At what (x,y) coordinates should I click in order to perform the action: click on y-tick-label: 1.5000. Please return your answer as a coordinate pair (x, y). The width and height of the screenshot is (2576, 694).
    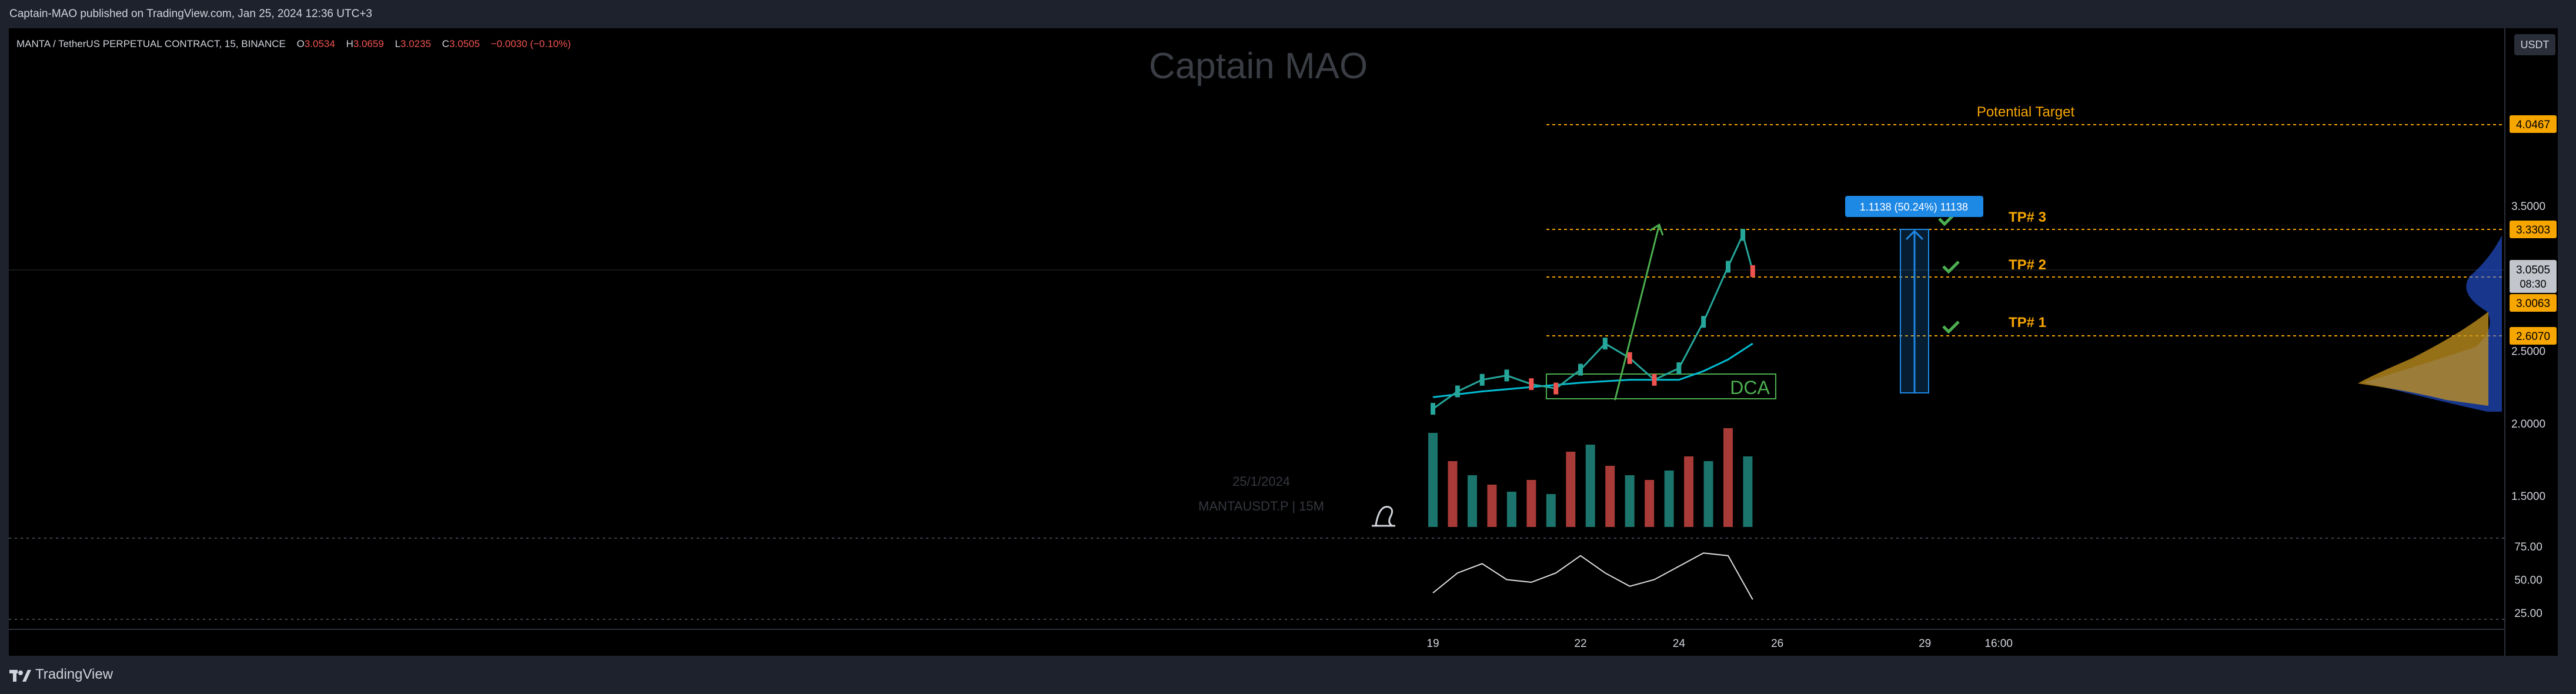
    Looking at the image, I should click on (2528, 497).